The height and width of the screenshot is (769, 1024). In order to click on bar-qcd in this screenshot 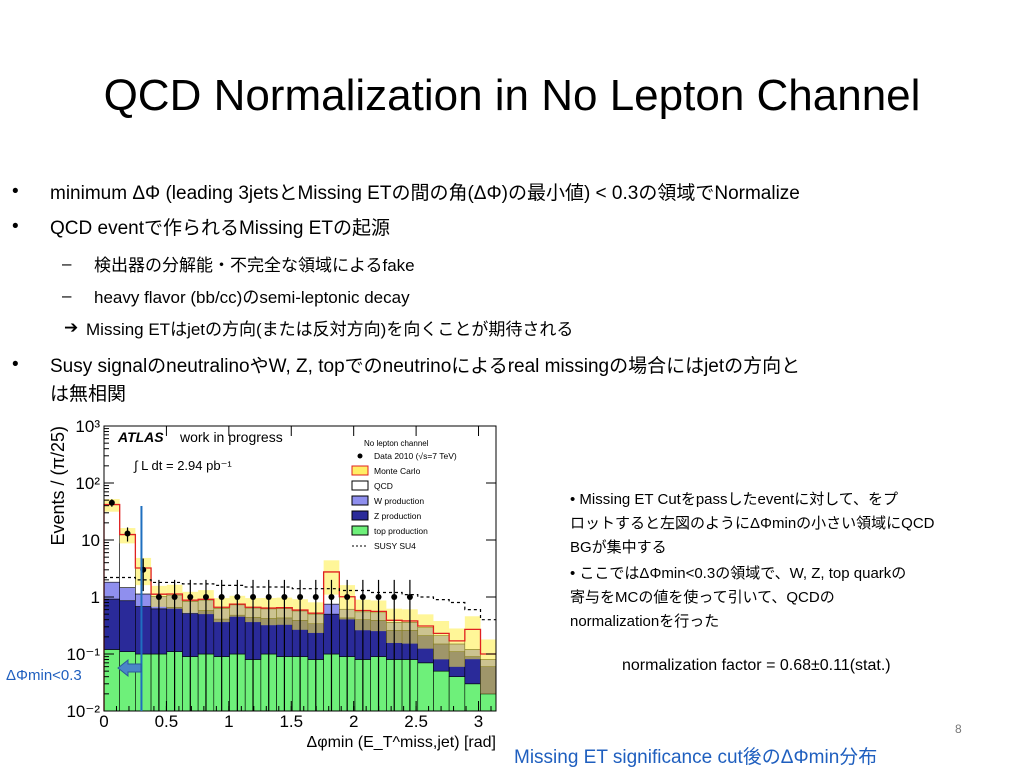, I will do `click(111, 543)`.